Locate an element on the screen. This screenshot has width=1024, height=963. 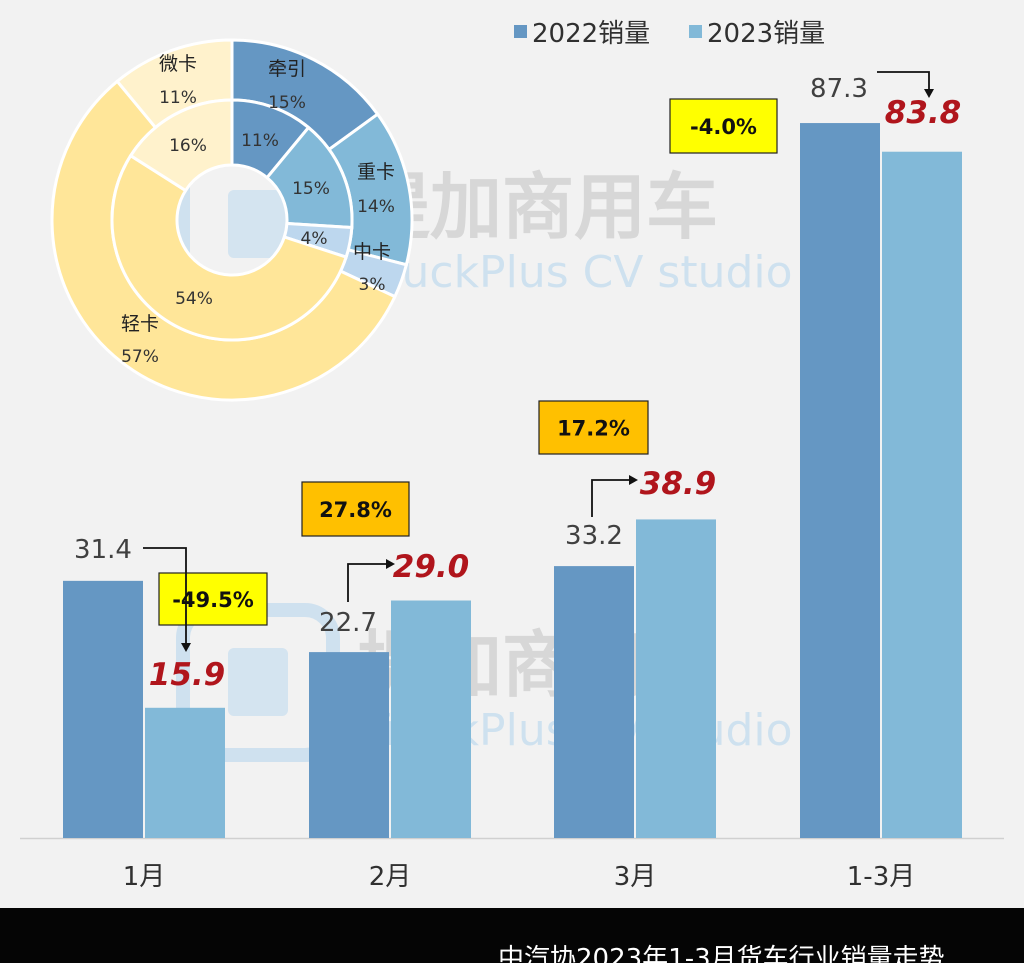
outer-ring-value-1: 15% is located at coordinates (287, 103).